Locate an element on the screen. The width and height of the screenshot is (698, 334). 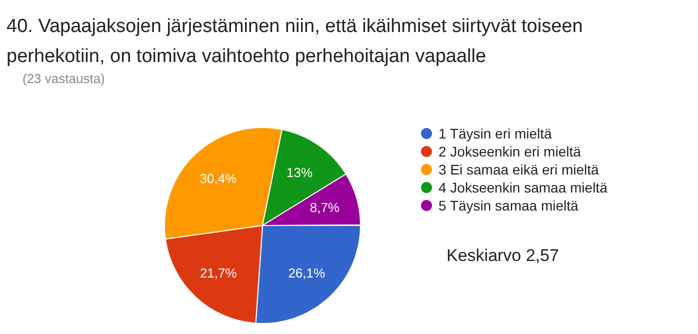
data-label: 21,7% is located at coordinates (219, 272).